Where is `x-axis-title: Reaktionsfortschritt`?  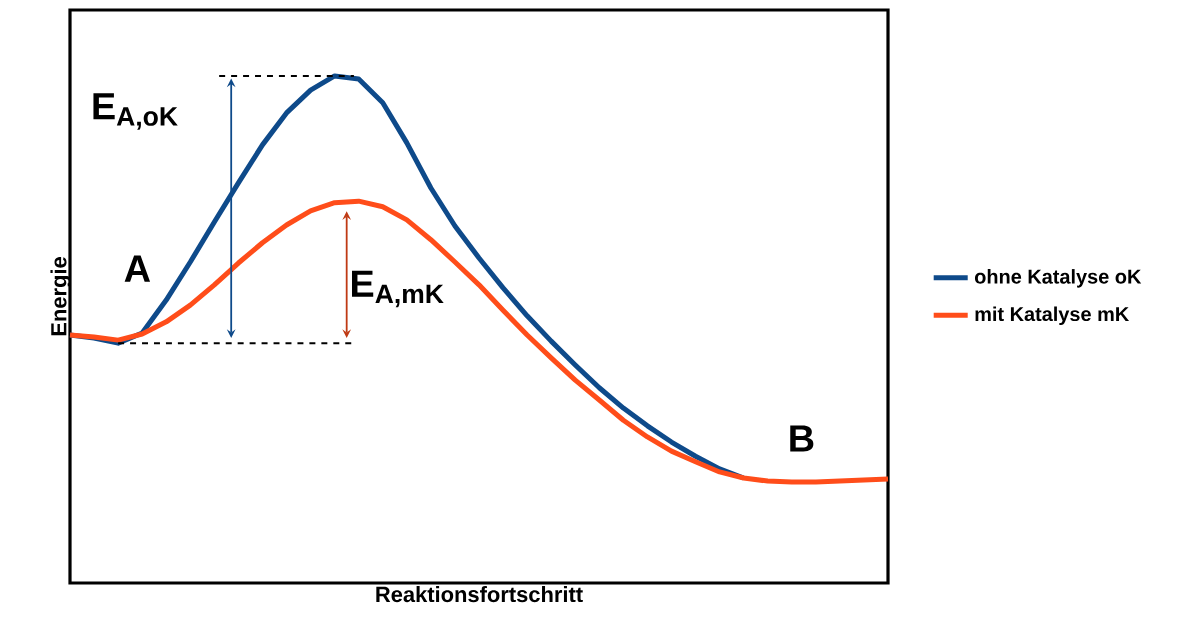 x-axis-title: Reaktionsfortschritt is located at coordinates (479, 594).